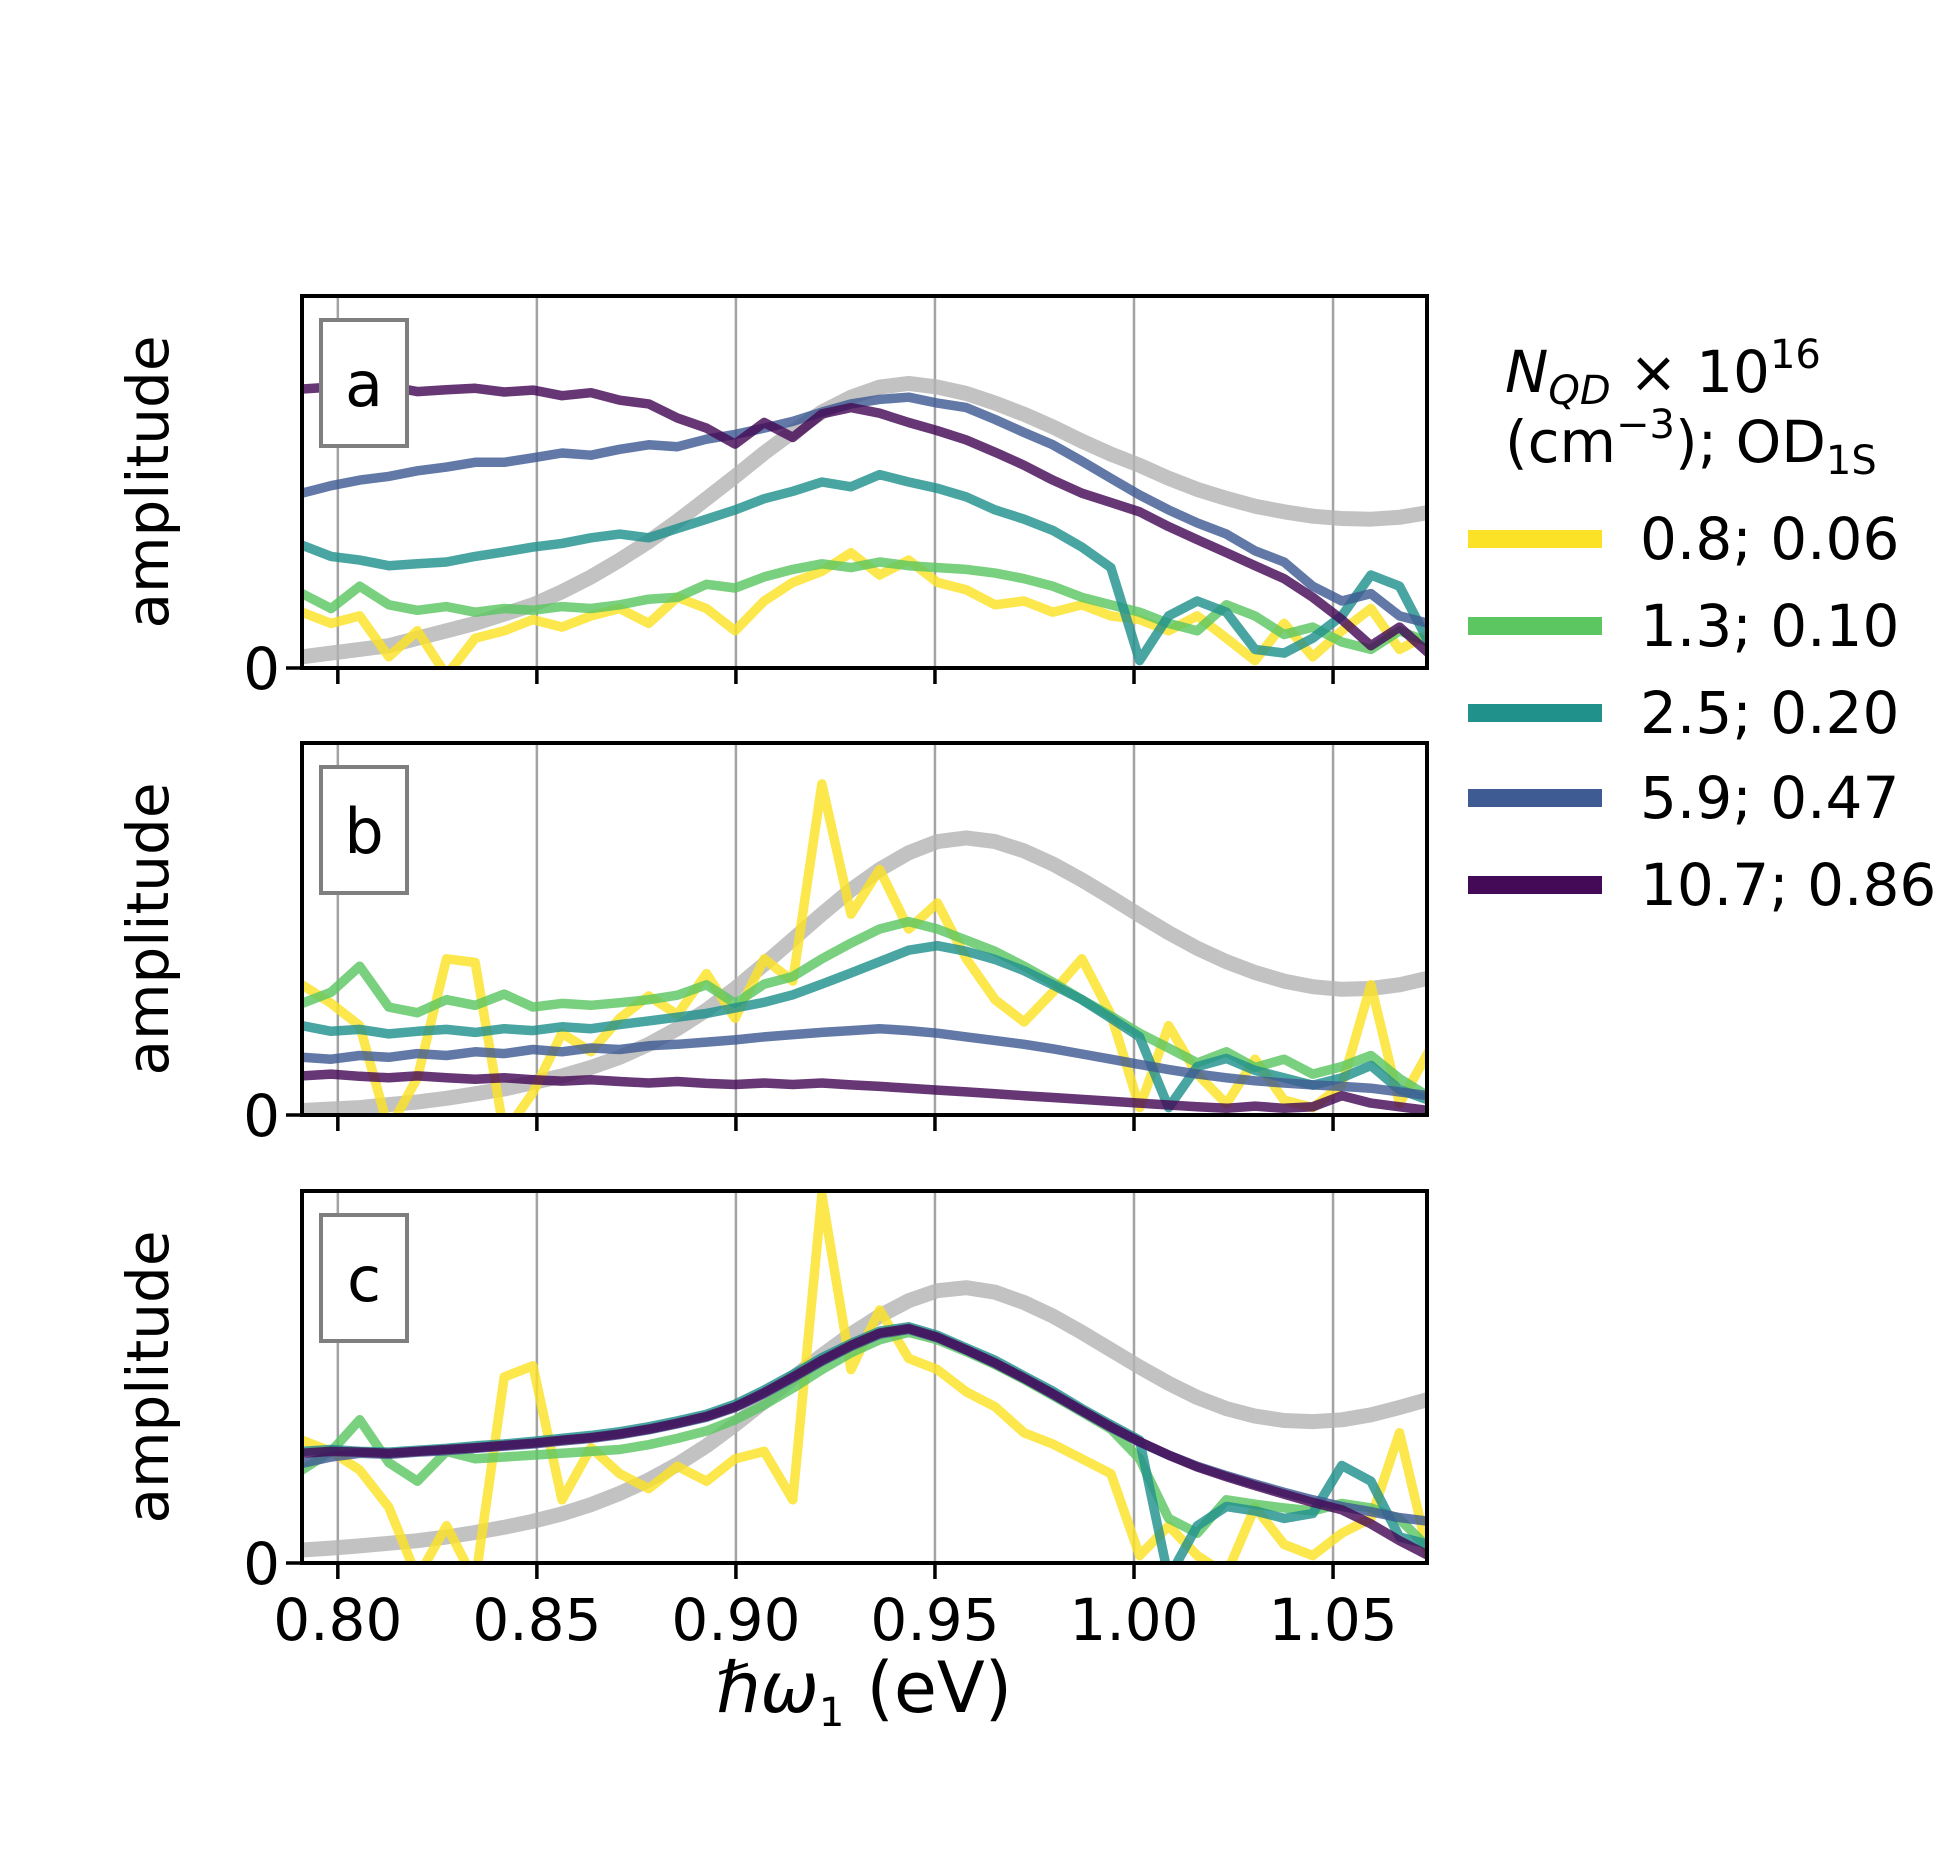  What do you see at coordinates (1769, 713) in the screenshot?
I see `legend-label-2: 2.5; 0.20` at bounding box center [1769, 713].